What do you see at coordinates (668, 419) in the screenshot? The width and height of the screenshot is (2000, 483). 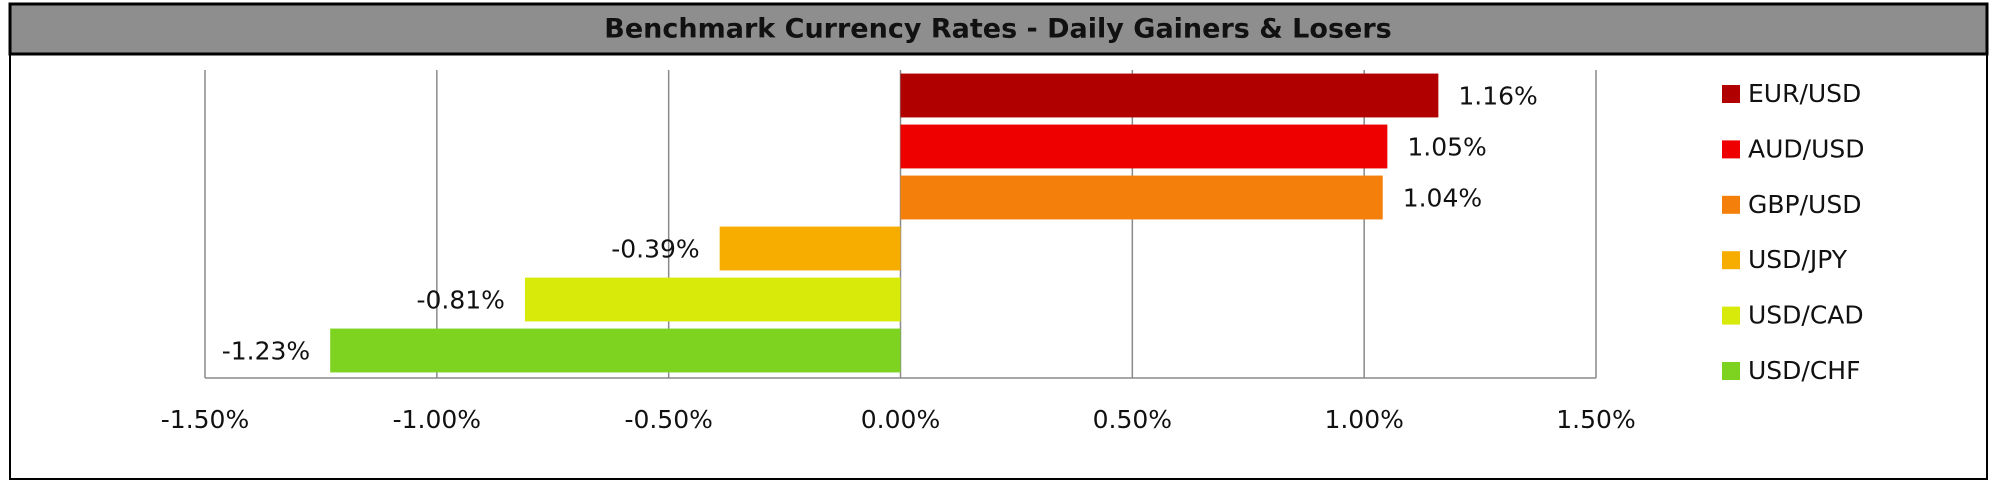 I see `x-tick-label: -0.50%` at bounding box center [668, 419].